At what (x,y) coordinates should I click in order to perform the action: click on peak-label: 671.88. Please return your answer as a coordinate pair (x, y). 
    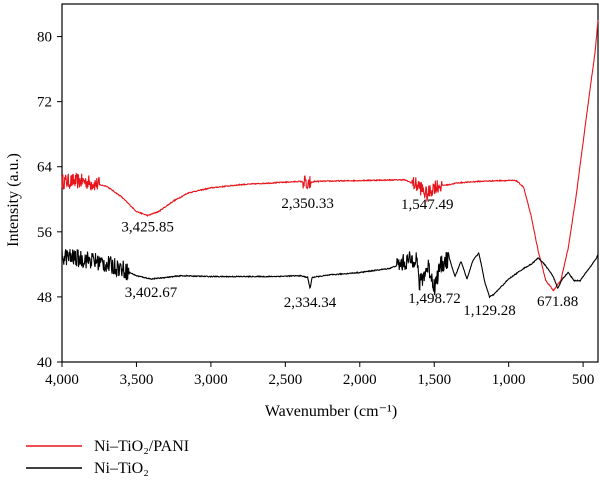
    Looking at the image, I should click on (557, 302).